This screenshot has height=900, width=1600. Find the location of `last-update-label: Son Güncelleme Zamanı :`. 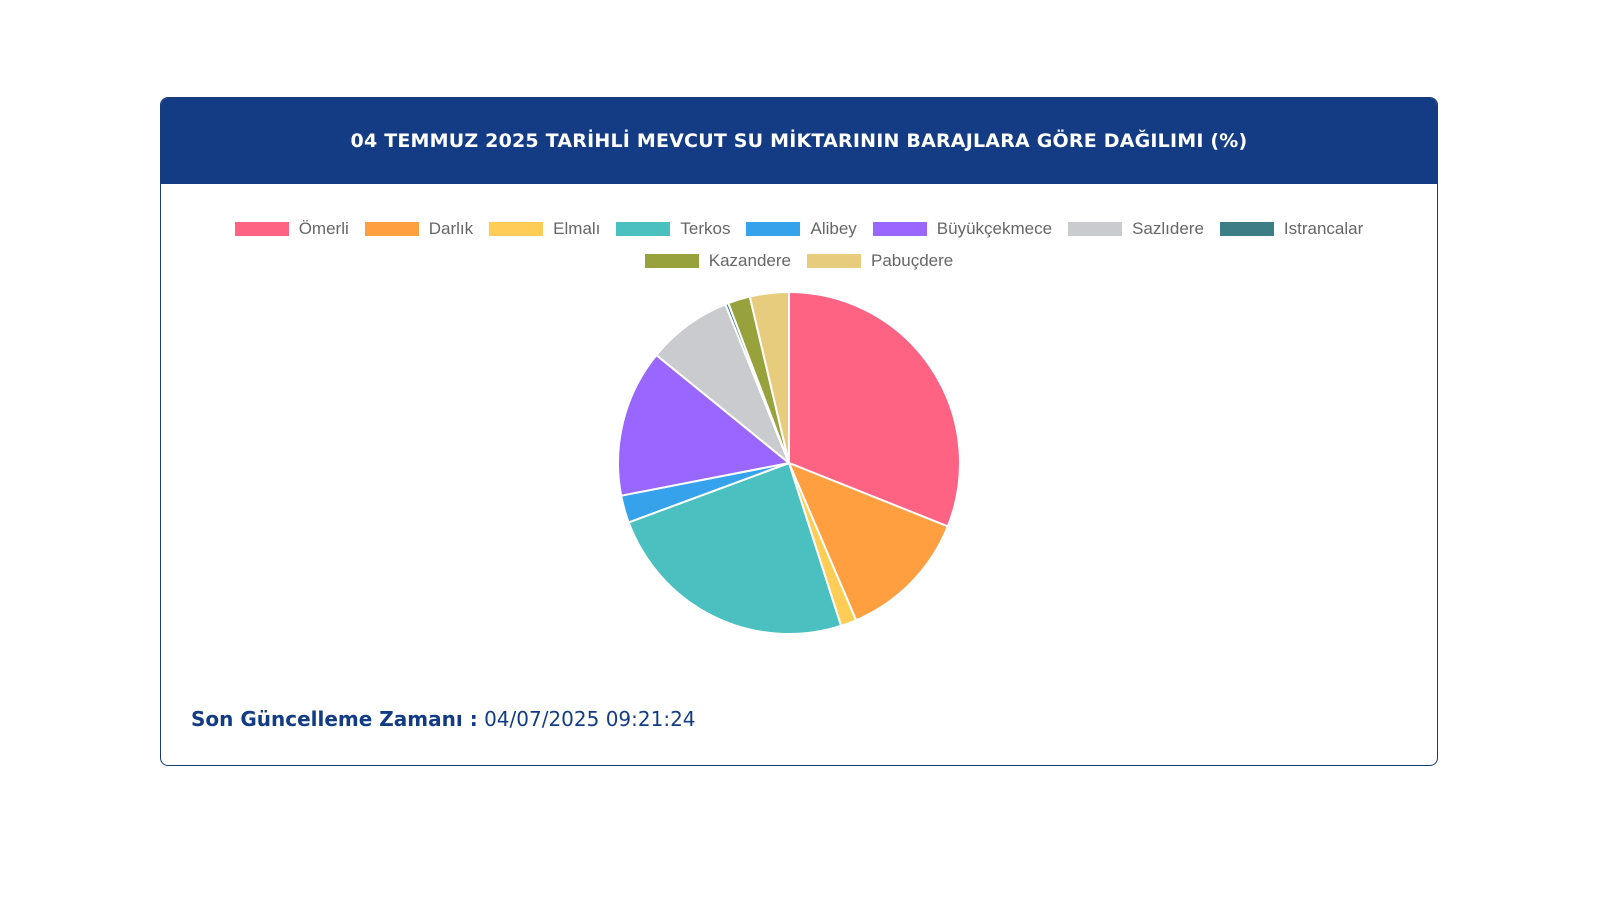

last-update-label: Son Güncelleme Zamanı : is located at coordinates (334, 719).